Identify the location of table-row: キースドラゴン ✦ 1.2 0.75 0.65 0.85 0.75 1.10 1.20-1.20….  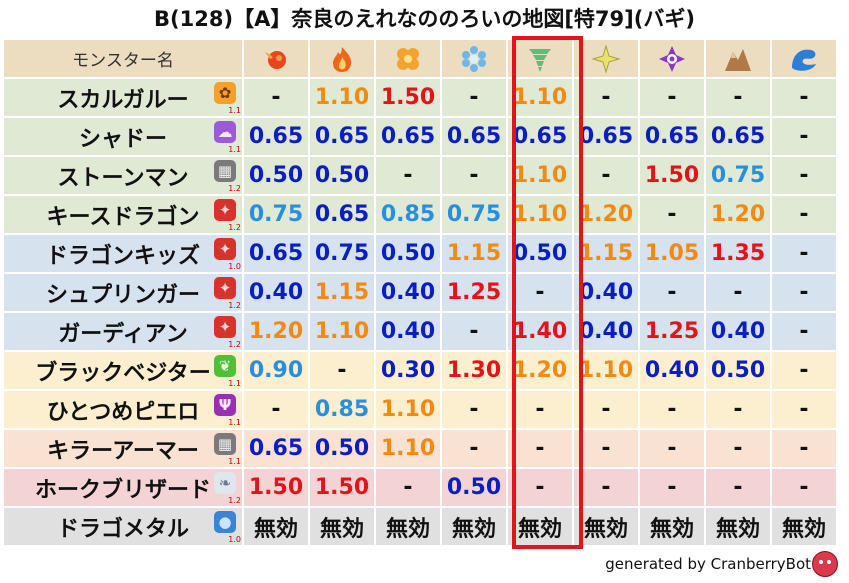
(420, 214).